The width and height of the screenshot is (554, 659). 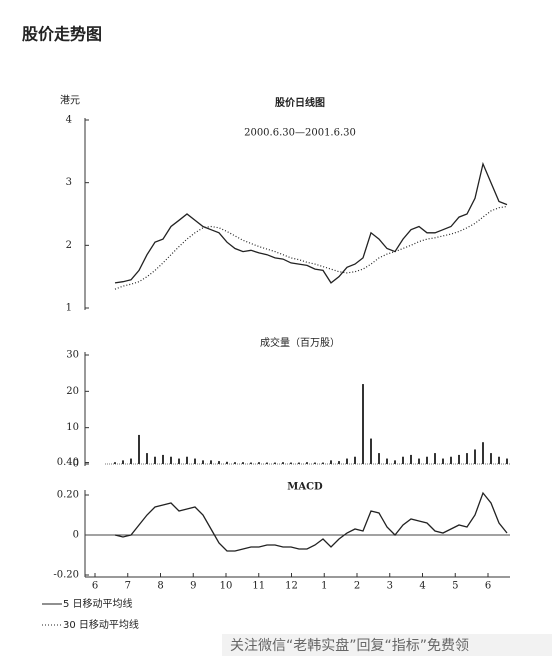 I want to click on chart-title: 成交量（百万股）, so click(x=300, y=342).